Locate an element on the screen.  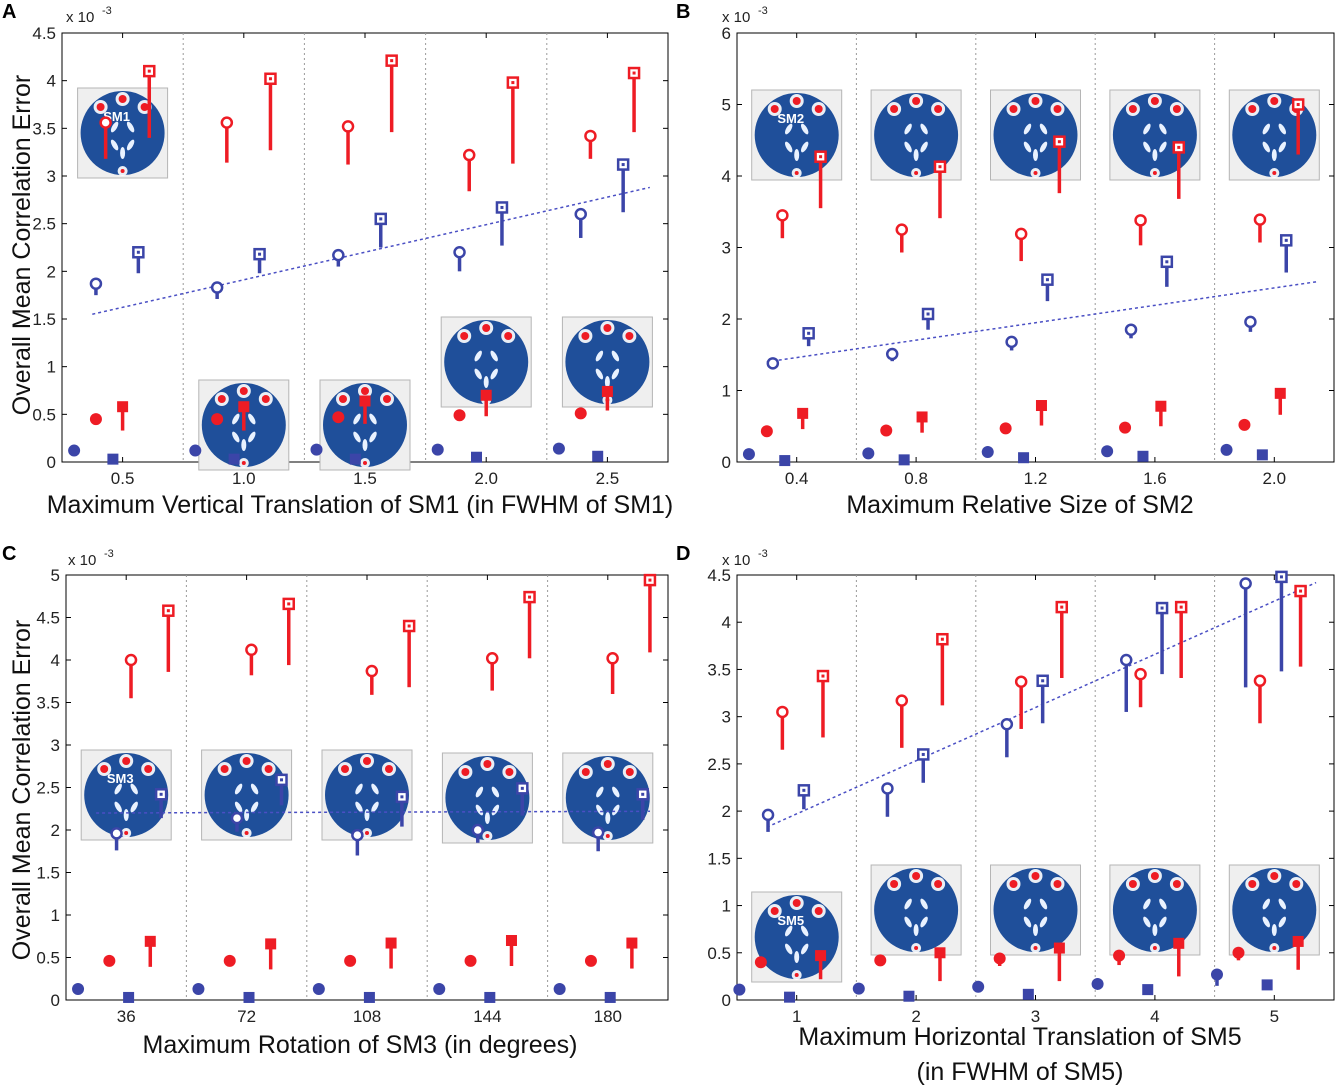
y-tick-label: 0.5 is located at coordinates (48, 958).